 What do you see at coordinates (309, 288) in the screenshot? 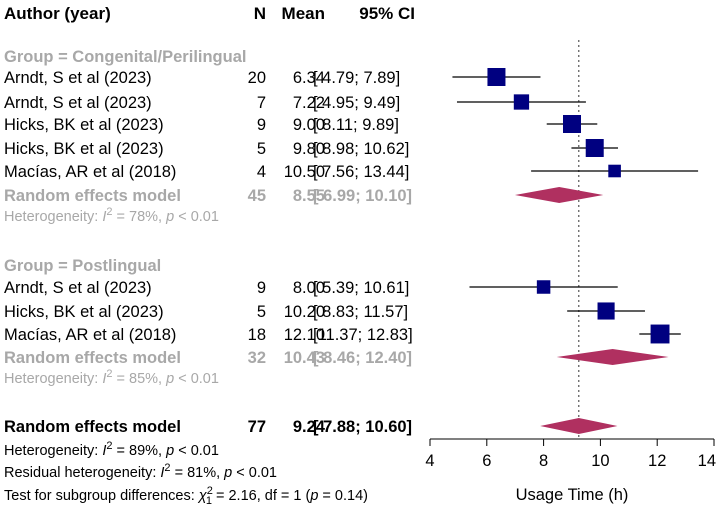
I see `study-mean: 8.00` at bounding box center [309, 288].